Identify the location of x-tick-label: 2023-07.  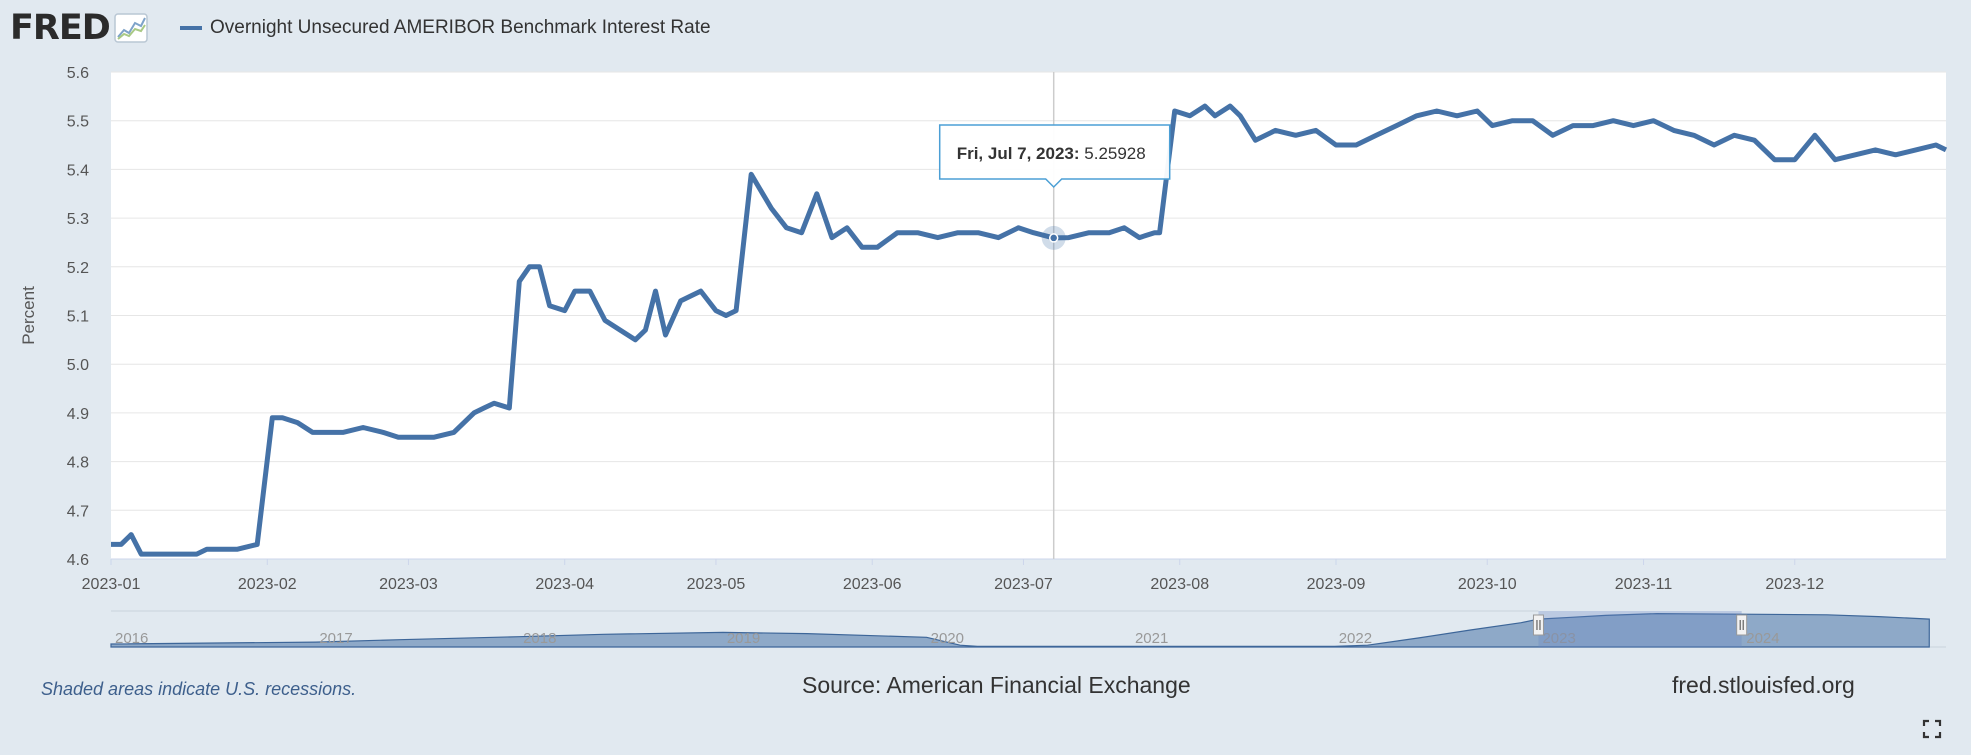
(1023, 584).